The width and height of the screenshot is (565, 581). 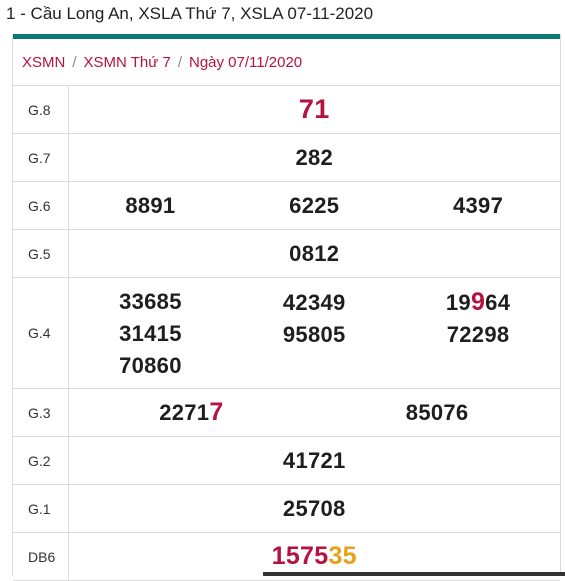 I want to click on prize-number: 33685, so click(x=150, y=301).